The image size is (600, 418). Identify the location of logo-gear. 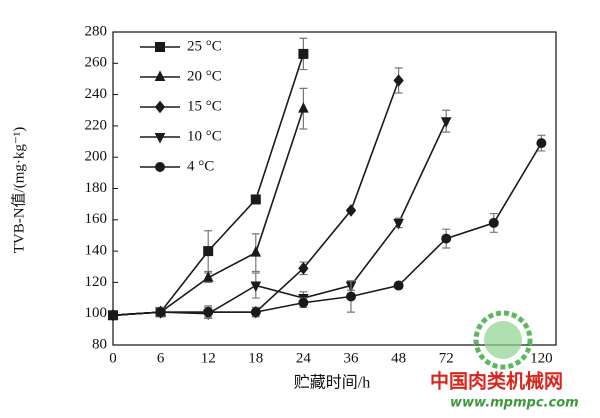
(503, 340).